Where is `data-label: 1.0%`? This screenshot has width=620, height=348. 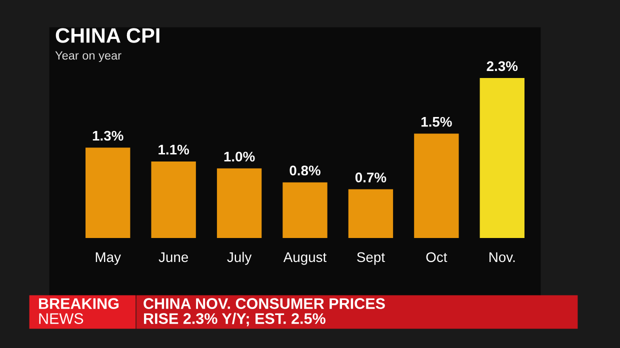 data-label: 1.0% is located at coordinates (239, 157).